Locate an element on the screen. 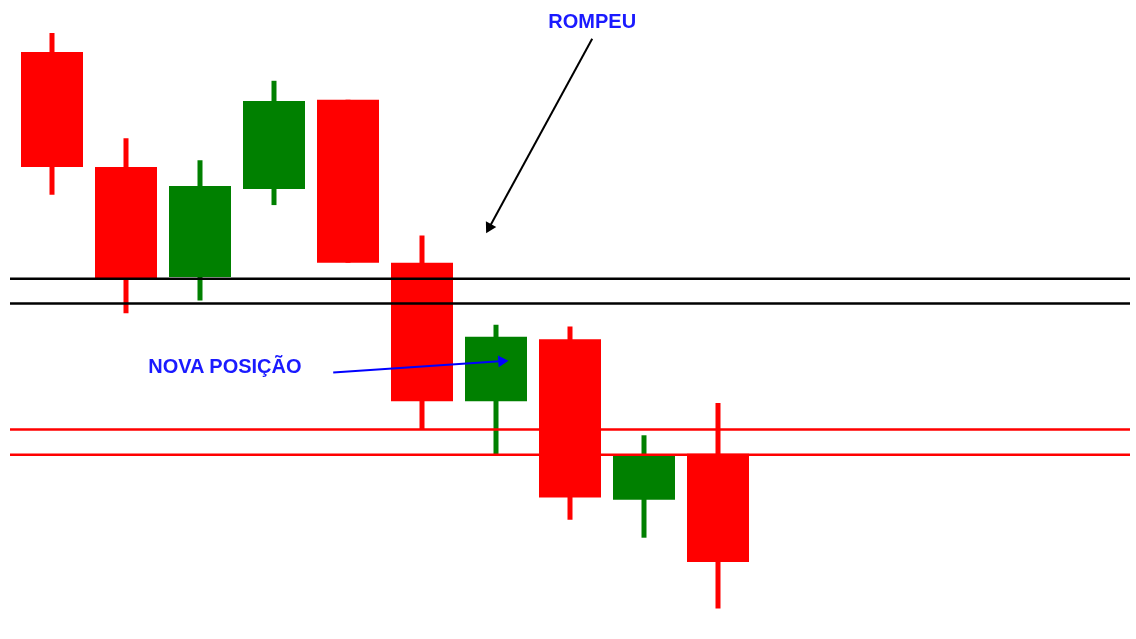 Image resolution: width=1136 pixels, height=639 pixels. annotation: NOVA POSIÇÃO is located at coordinates (225, 365).